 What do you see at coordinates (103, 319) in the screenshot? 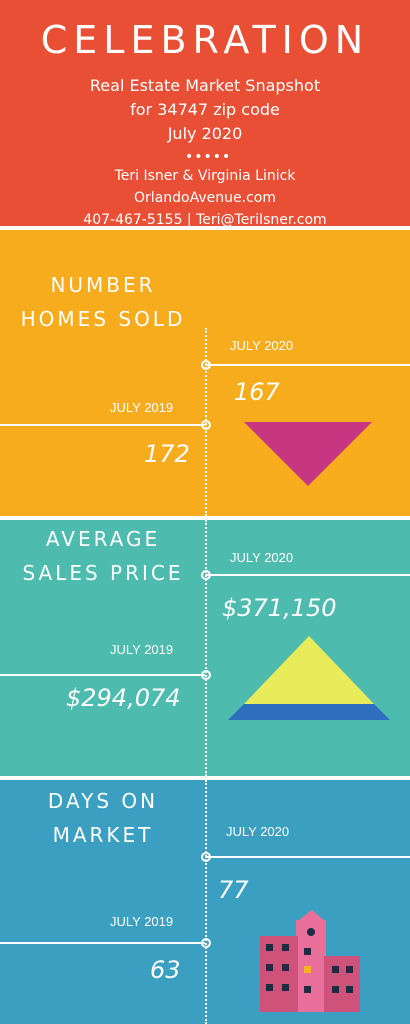
I see `homes-sold-label-line-2: HOMES SOLD` at bounding box center [103, 319].